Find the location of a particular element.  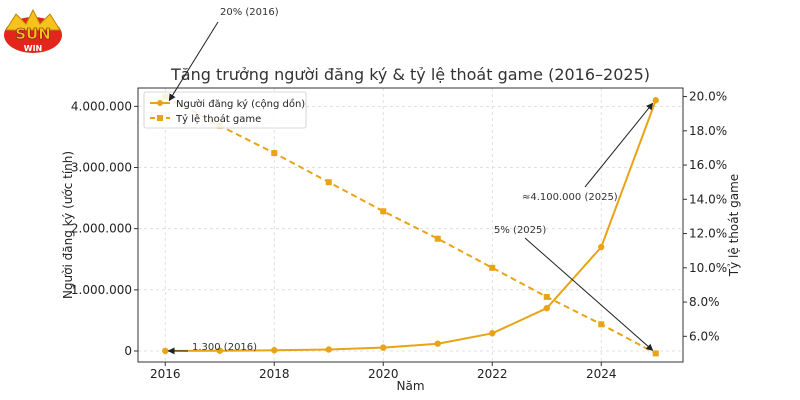

y-left-tick-label: 0 is located at coordinates (128, 351).